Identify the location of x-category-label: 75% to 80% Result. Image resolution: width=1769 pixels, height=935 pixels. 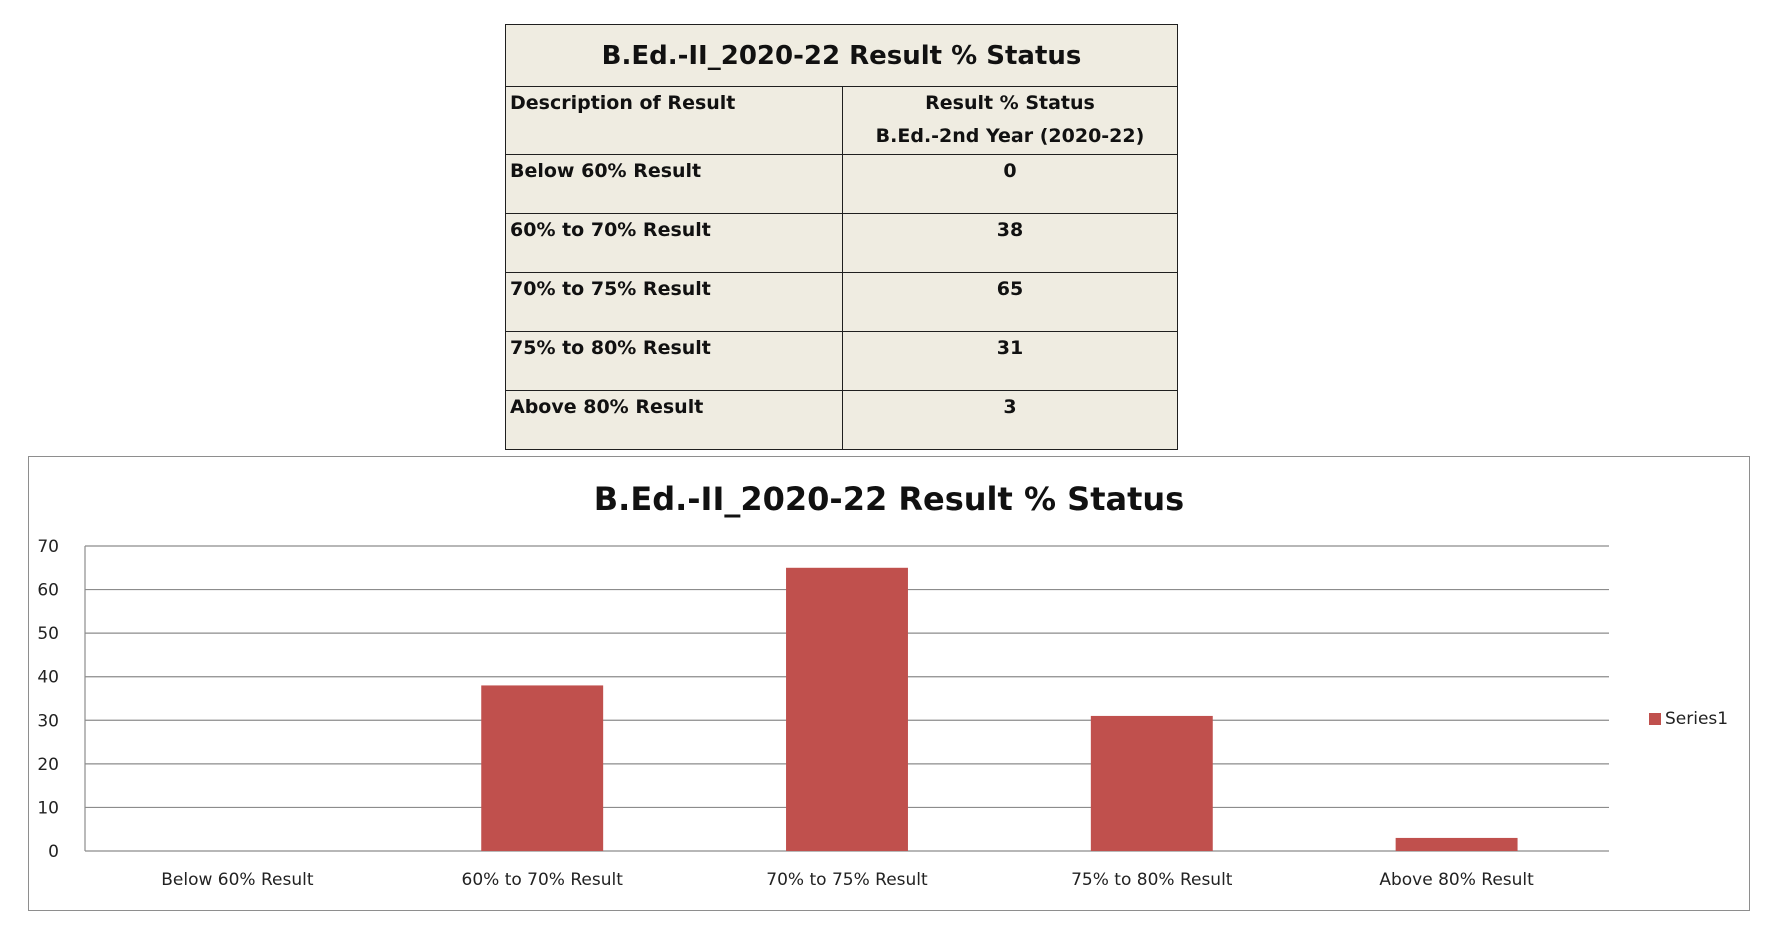
(1152, 880).